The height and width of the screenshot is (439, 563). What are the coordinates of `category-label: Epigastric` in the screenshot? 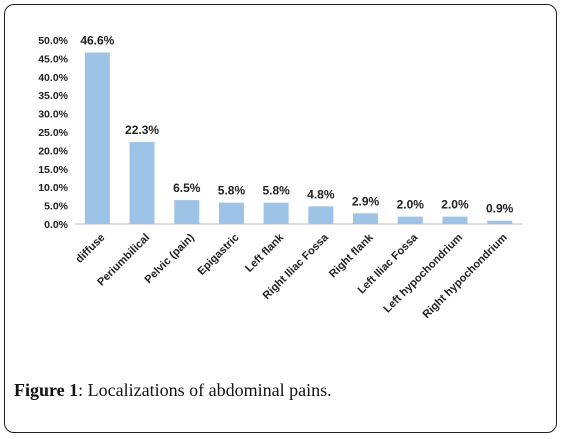 It's located at (218, 255).